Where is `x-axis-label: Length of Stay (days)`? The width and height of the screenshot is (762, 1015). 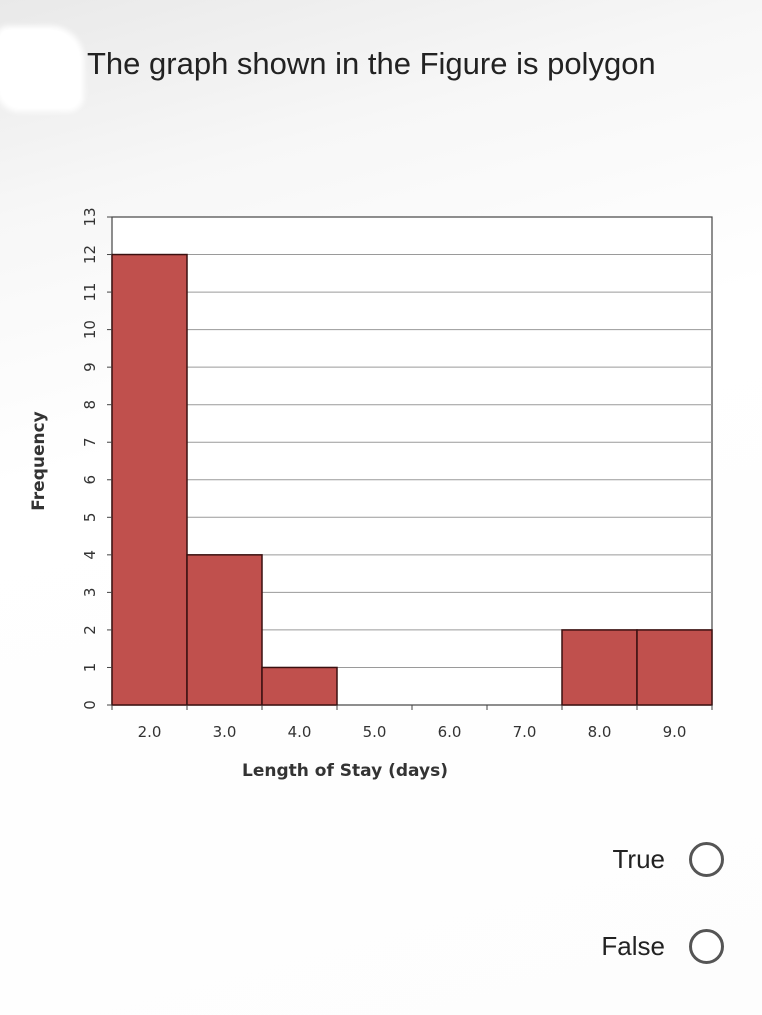
x-axis-label: Length of Stay (days) is located at coordinates (345, 771).